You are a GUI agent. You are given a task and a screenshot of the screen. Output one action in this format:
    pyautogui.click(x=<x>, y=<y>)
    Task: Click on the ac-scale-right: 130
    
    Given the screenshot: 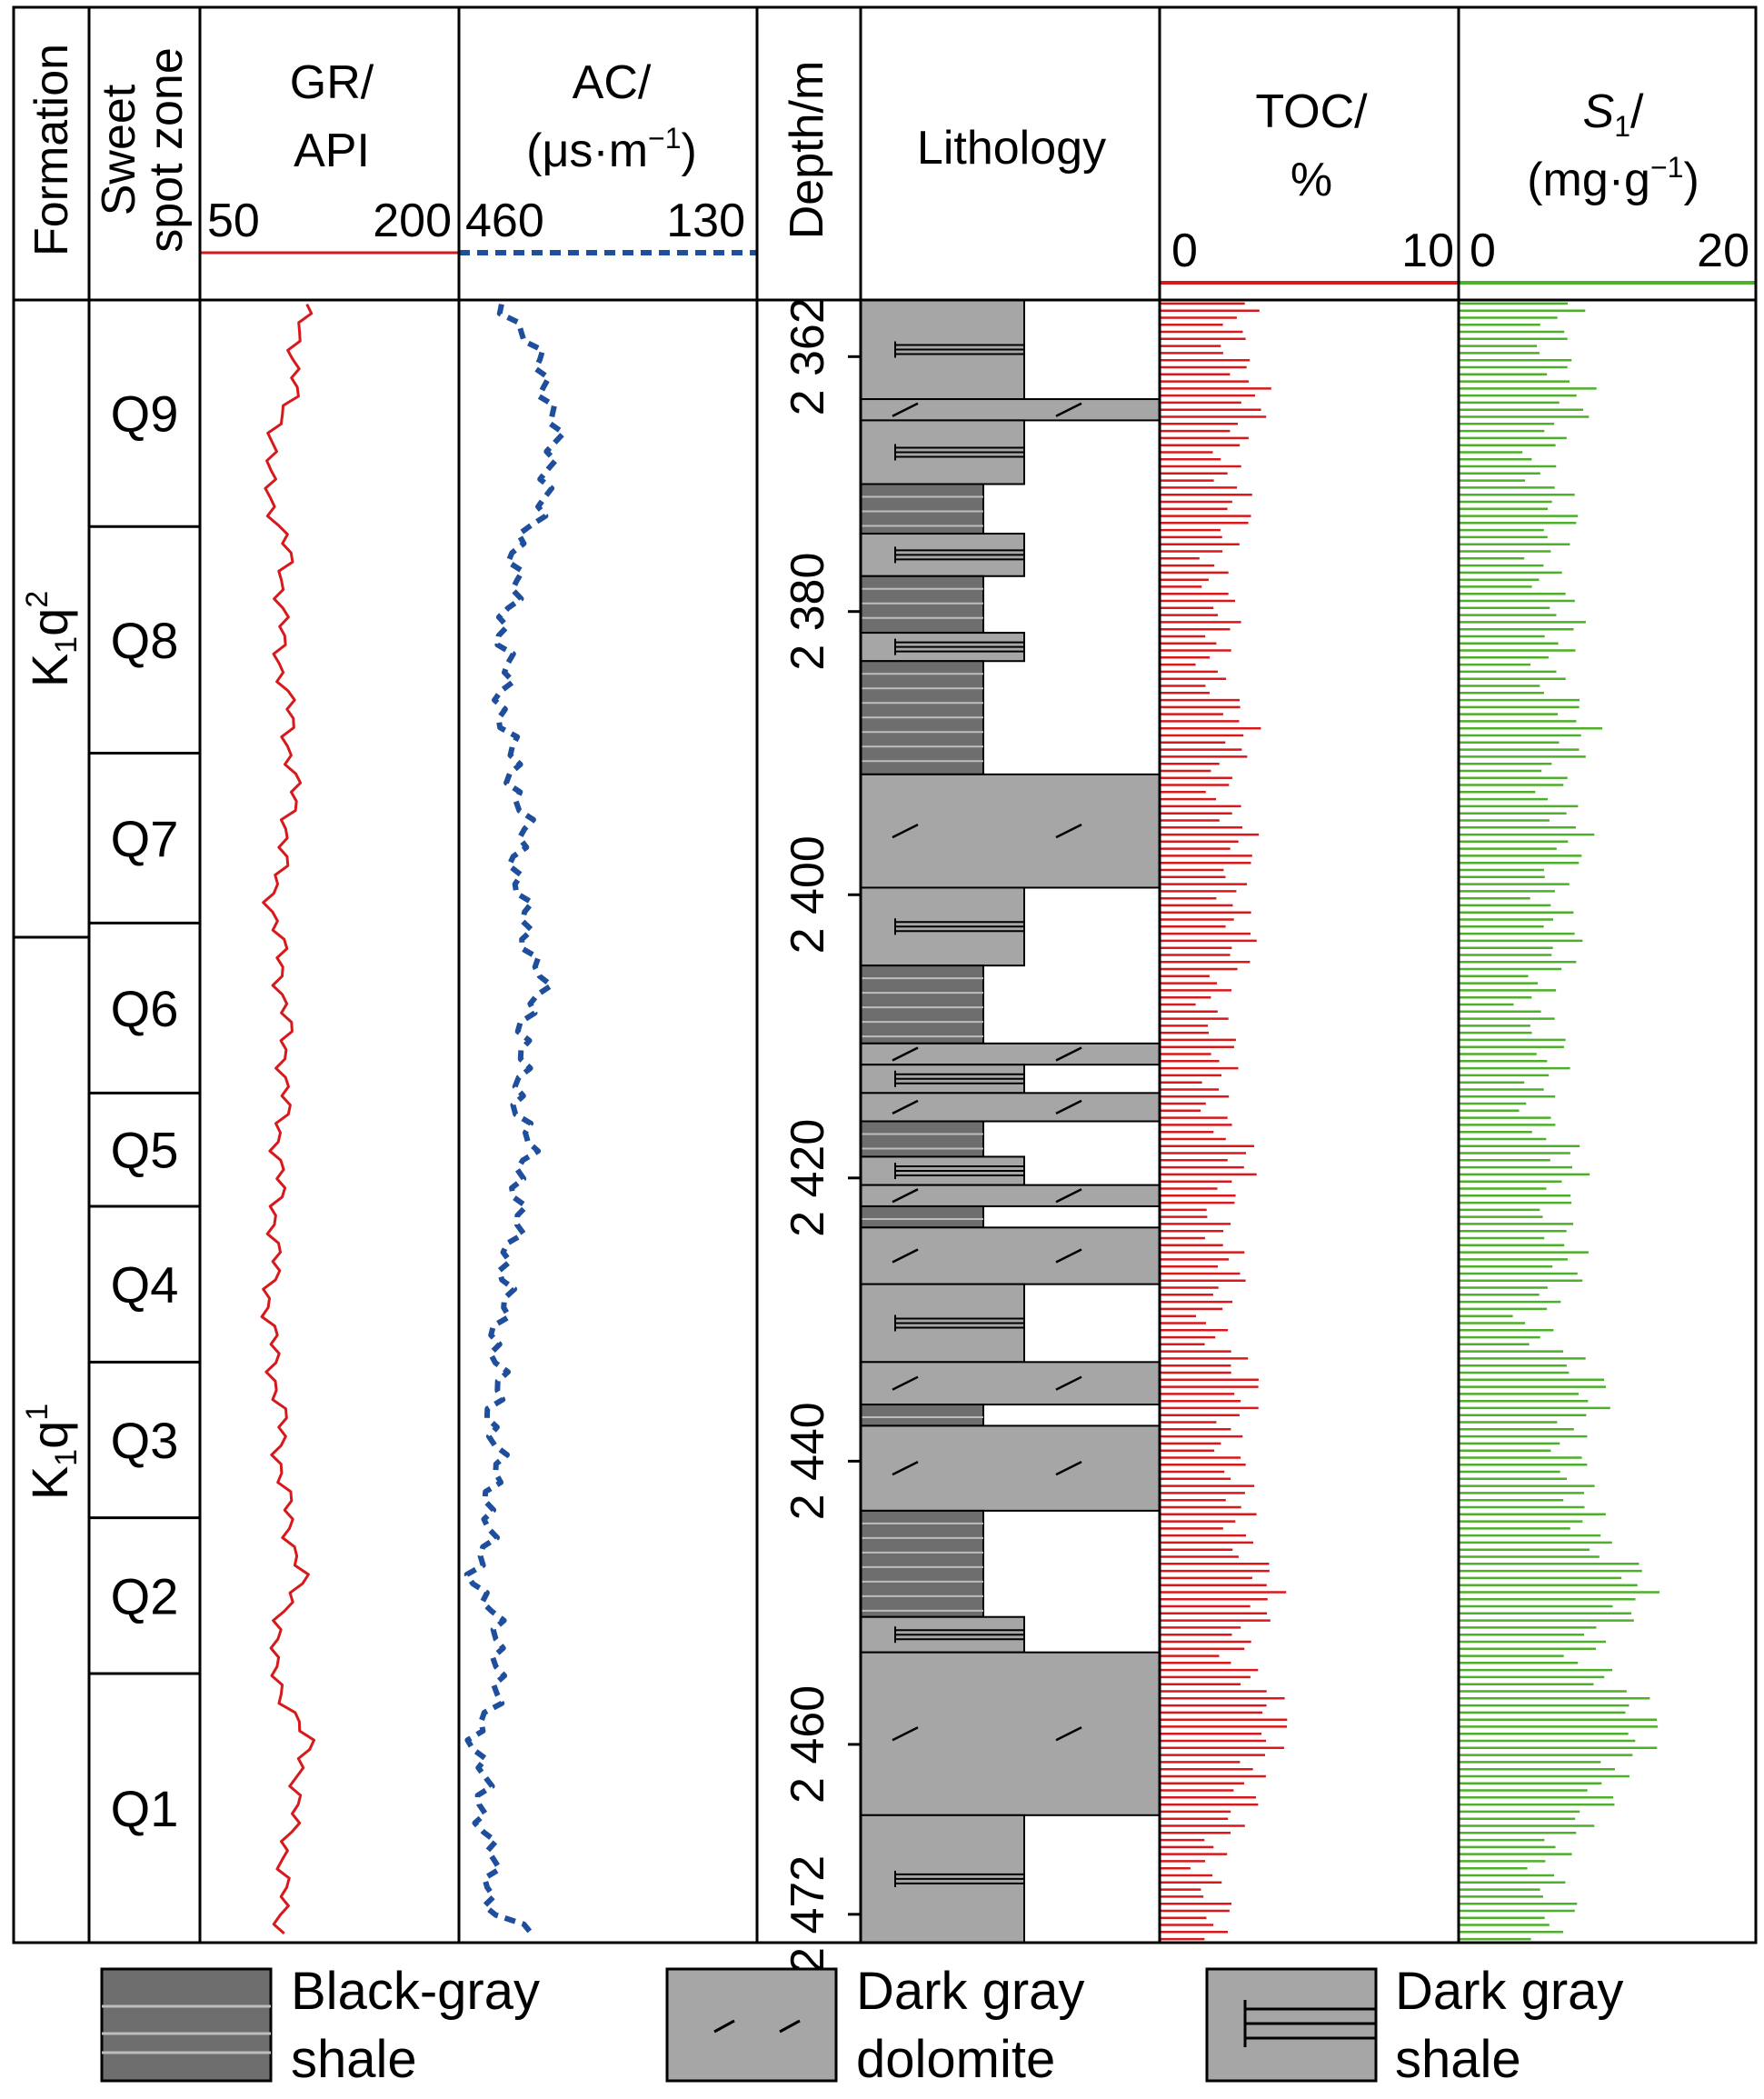 What is the action you would take?
    pyautogui.click(x=705, y=221)
    